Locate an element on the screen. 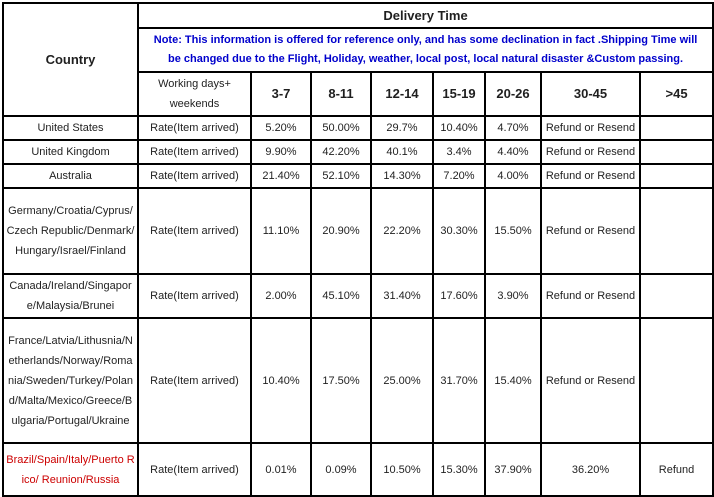  rate-value-cell: 4.40% is located at coordinates (513, 152).